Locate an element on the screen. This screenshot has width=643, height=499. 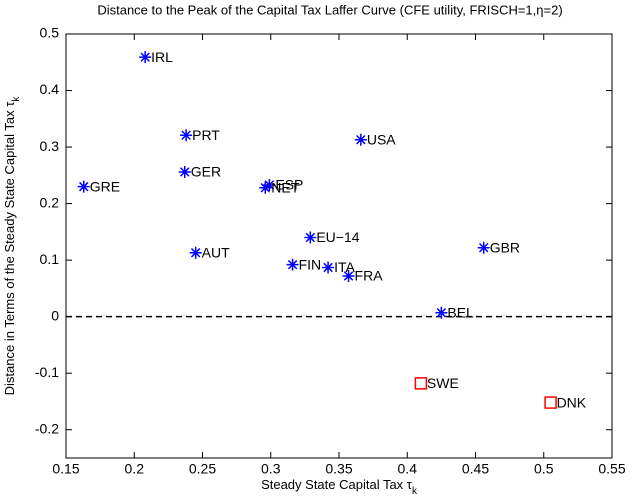
point-label: GRE is located at coordinates (105, 186).